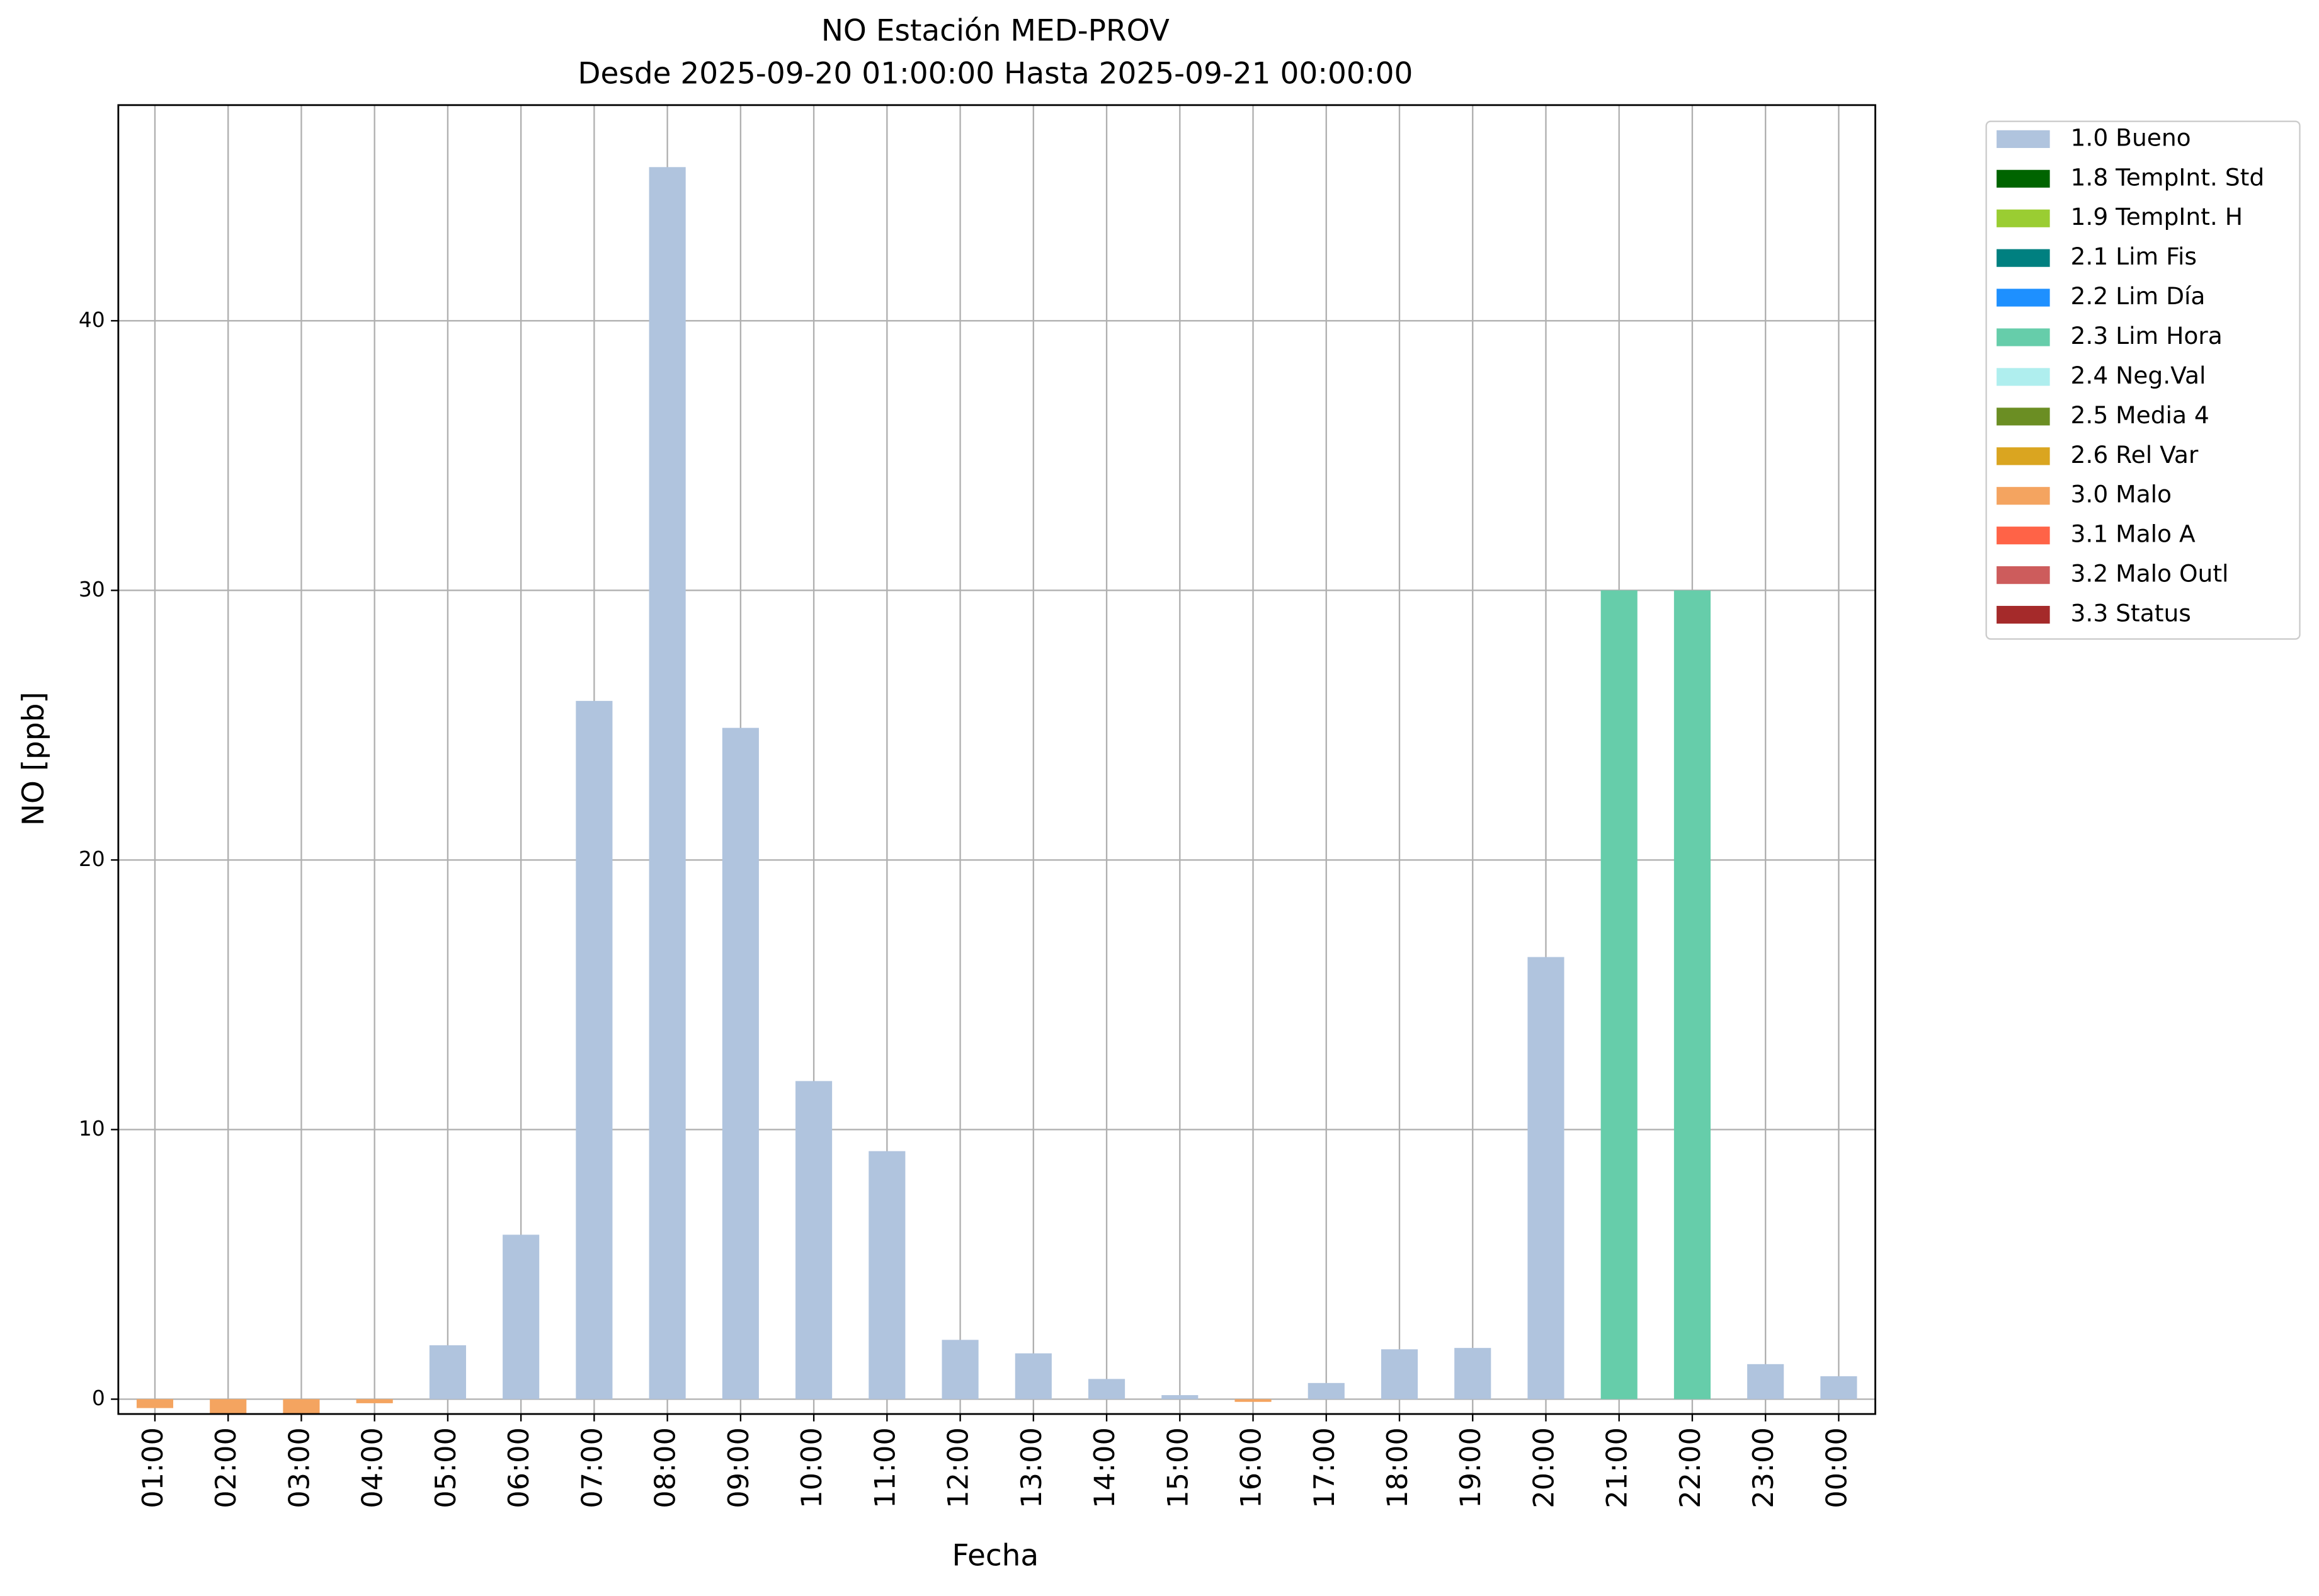 The height and width of the screenshot is (1596, 2319). I want to click on y-tick-label: 30, so click(92, 589).